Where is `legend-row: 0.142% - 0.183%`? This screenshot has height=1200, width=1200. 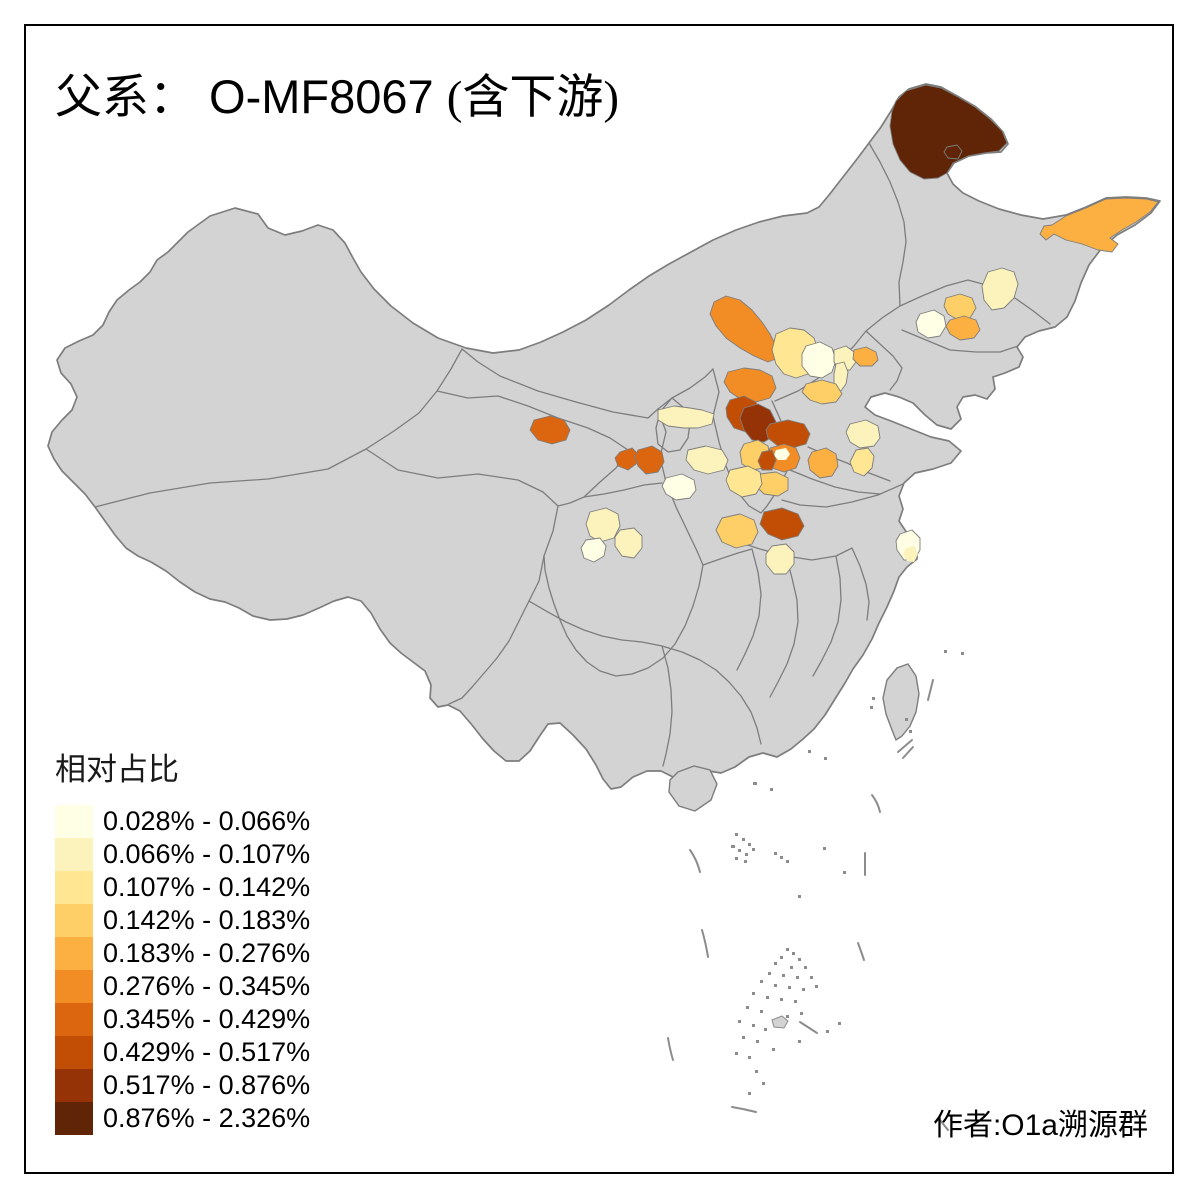 legend-row: 0.142% - 0.183% is located at coordinates (182, 920).